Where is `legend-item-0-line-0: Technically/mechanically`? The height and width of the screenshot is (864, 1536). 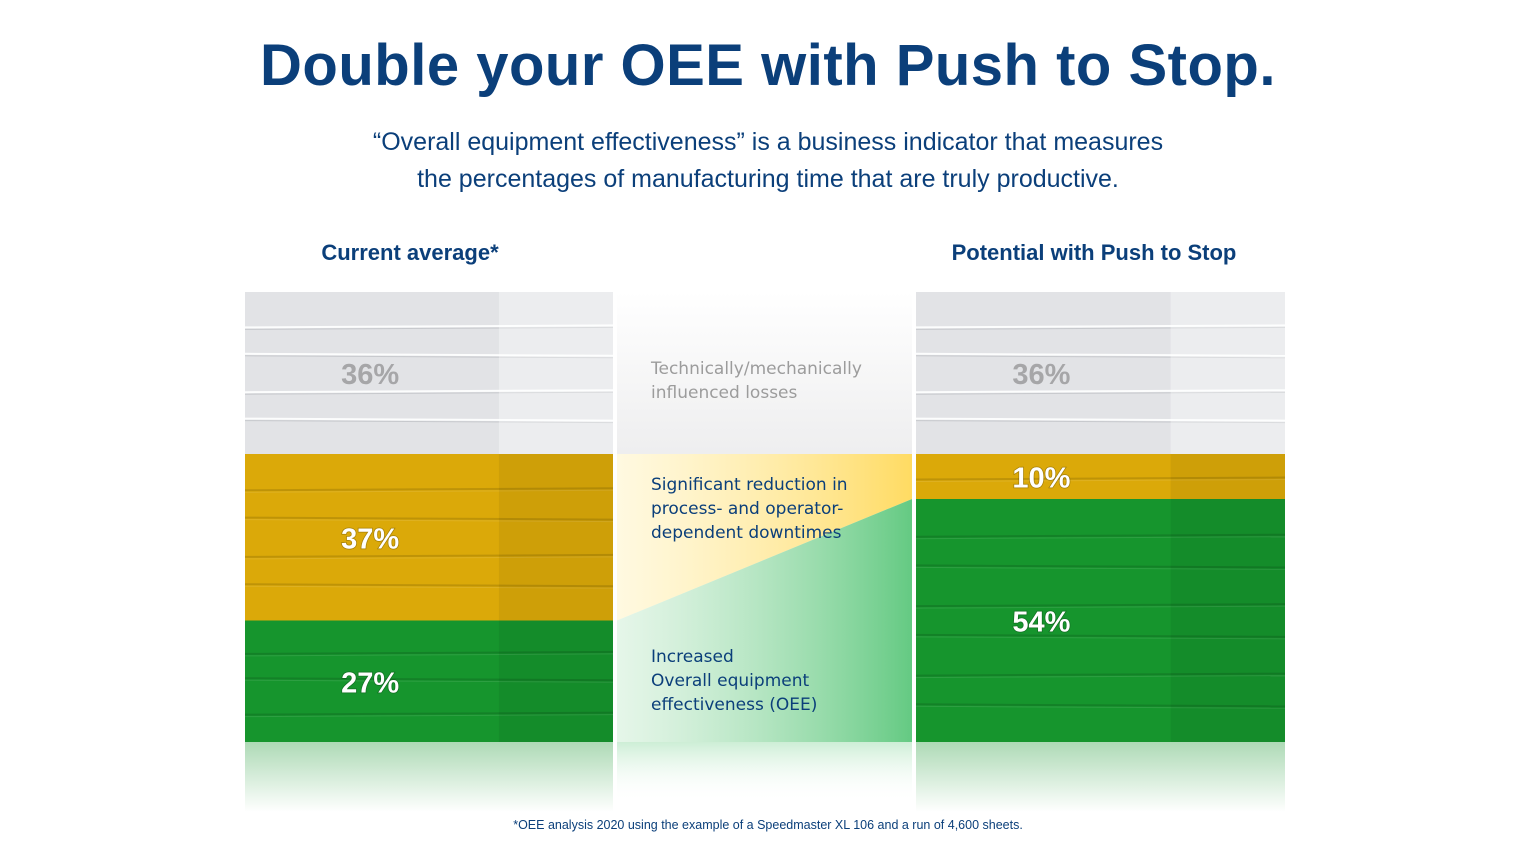 legend-item-0-line-0: Technically/mechanically is located at coordinates (756, 369).